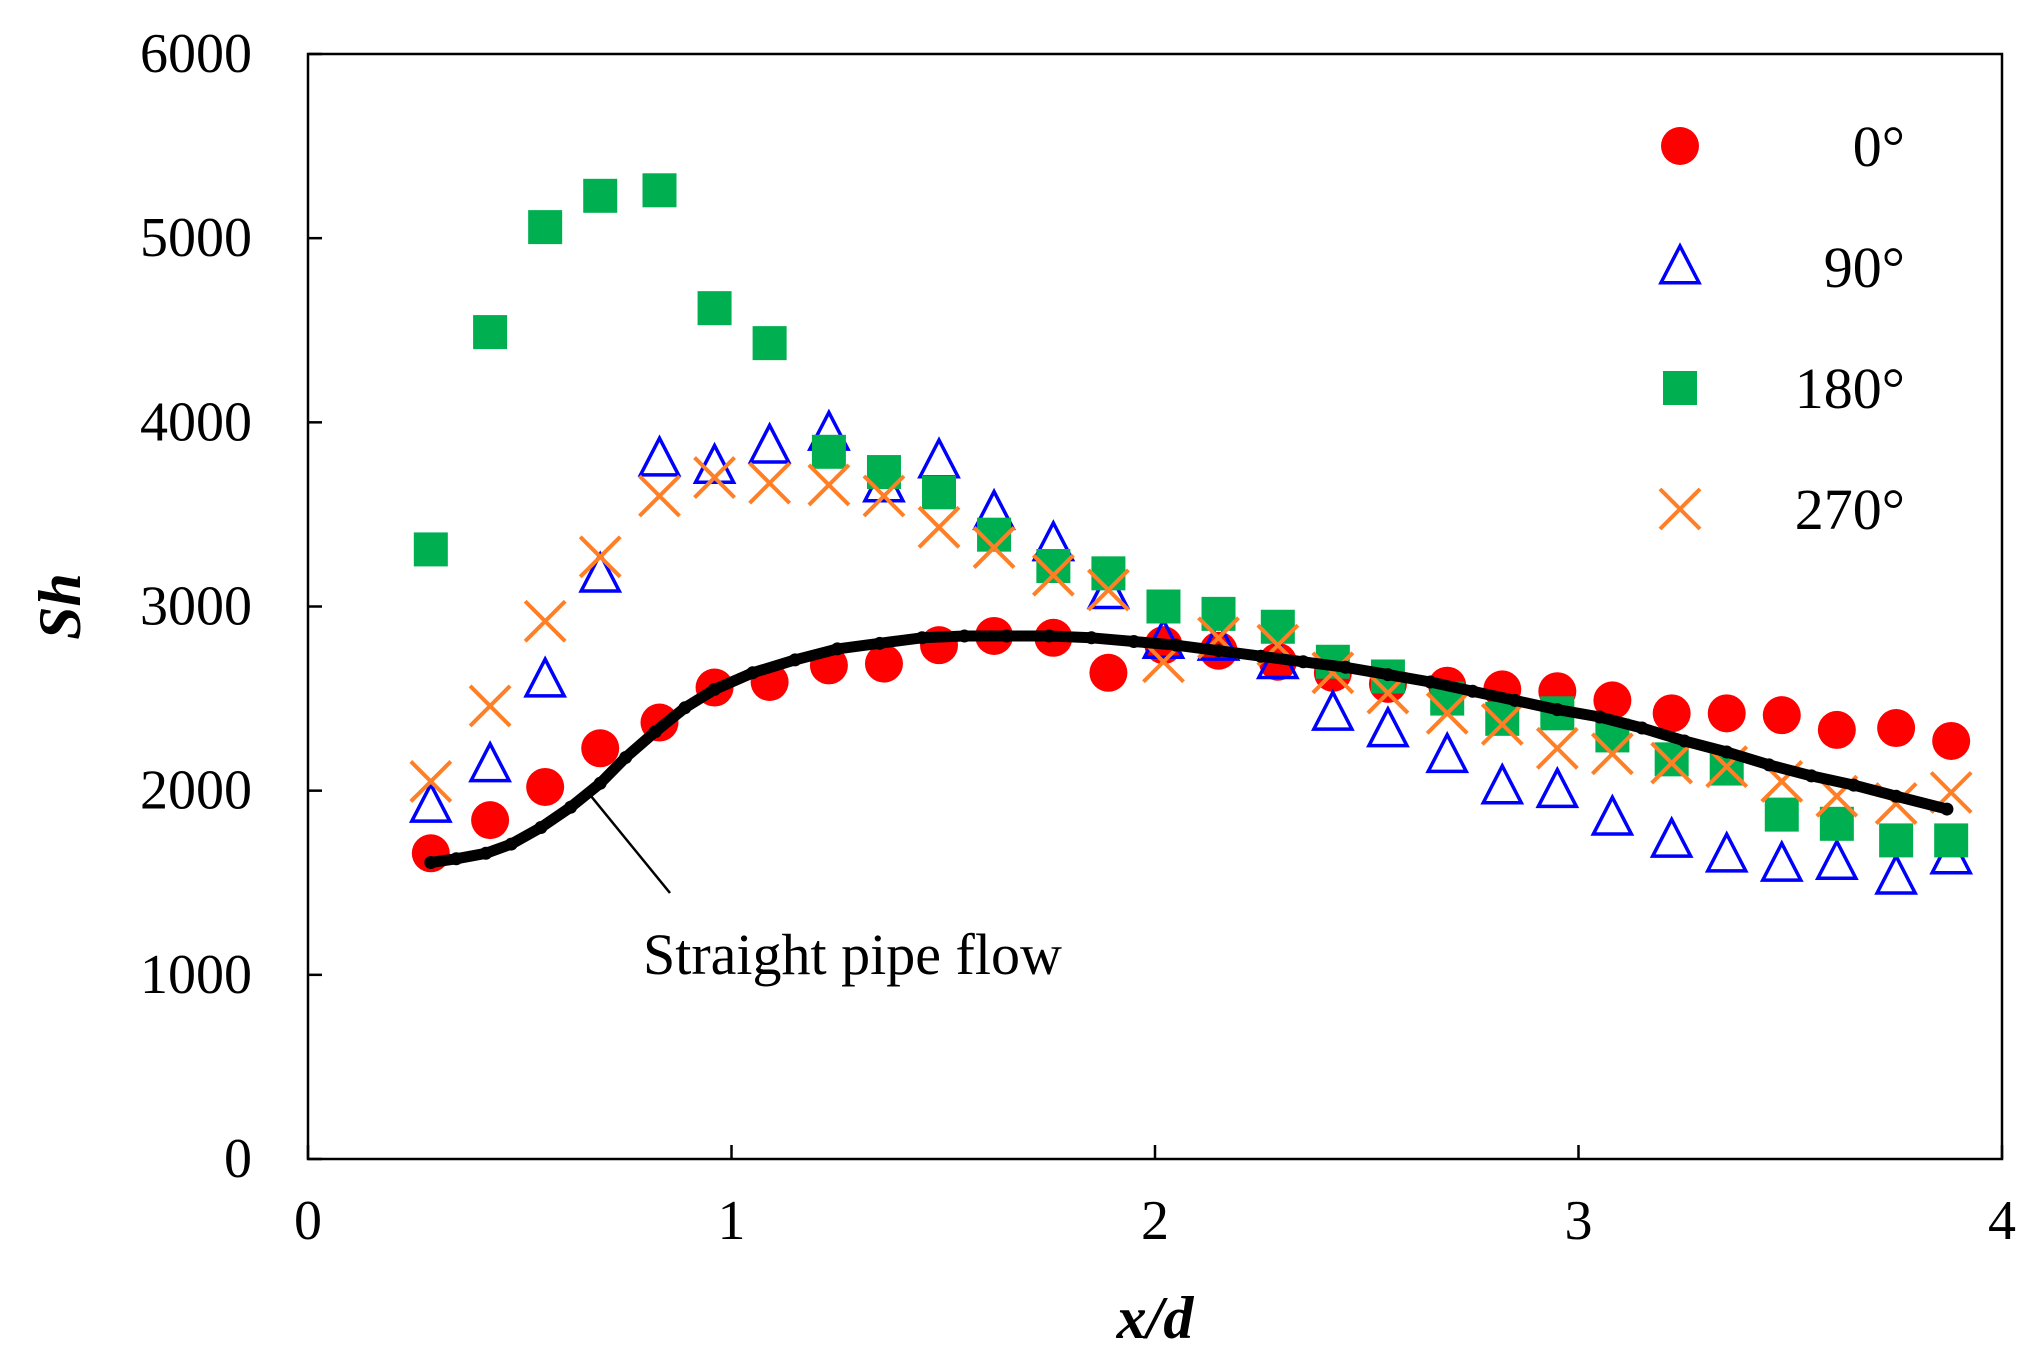 The height and width of the screenshot is (1356, 2033). What do you see at coordinates (1155, 1221) in the screenshot?
I see `x-tick-label: 2` at bounding box center [1155, 1221].